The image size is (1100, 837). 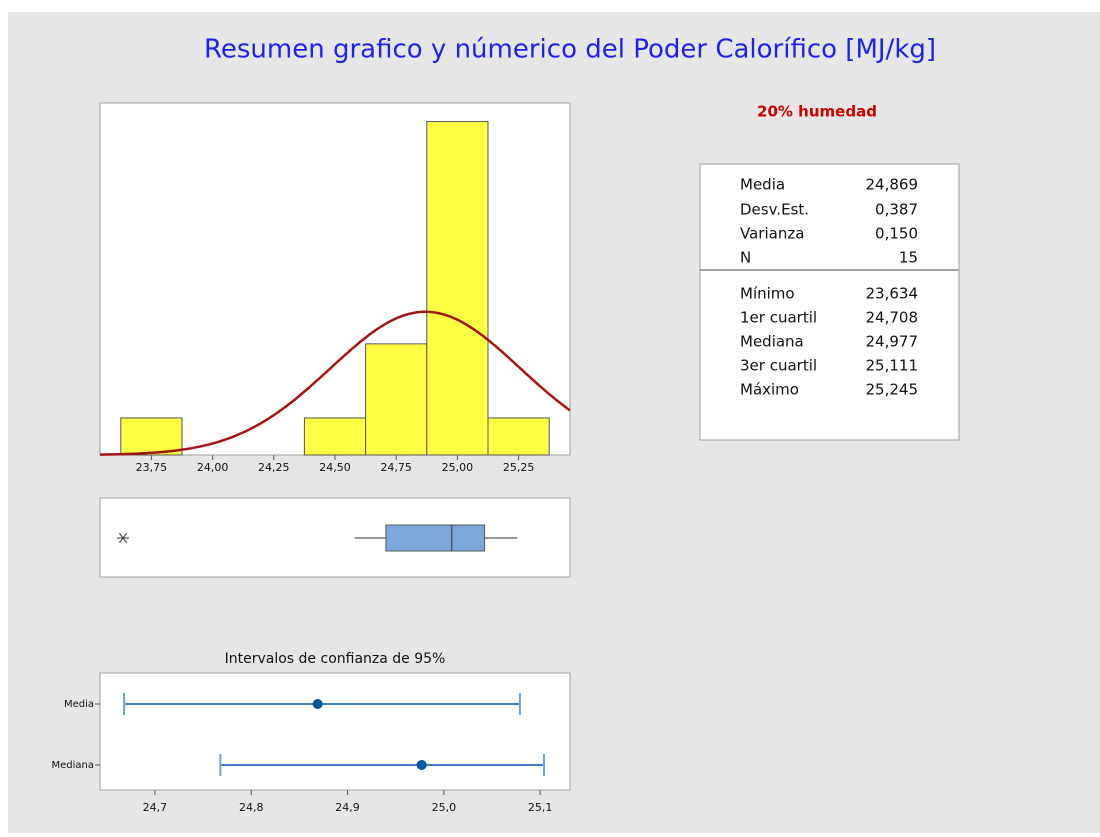 What do you see at coordinates (829, 302) in the screenshot?
I see `summary-table` at bounding box center [829, 302].